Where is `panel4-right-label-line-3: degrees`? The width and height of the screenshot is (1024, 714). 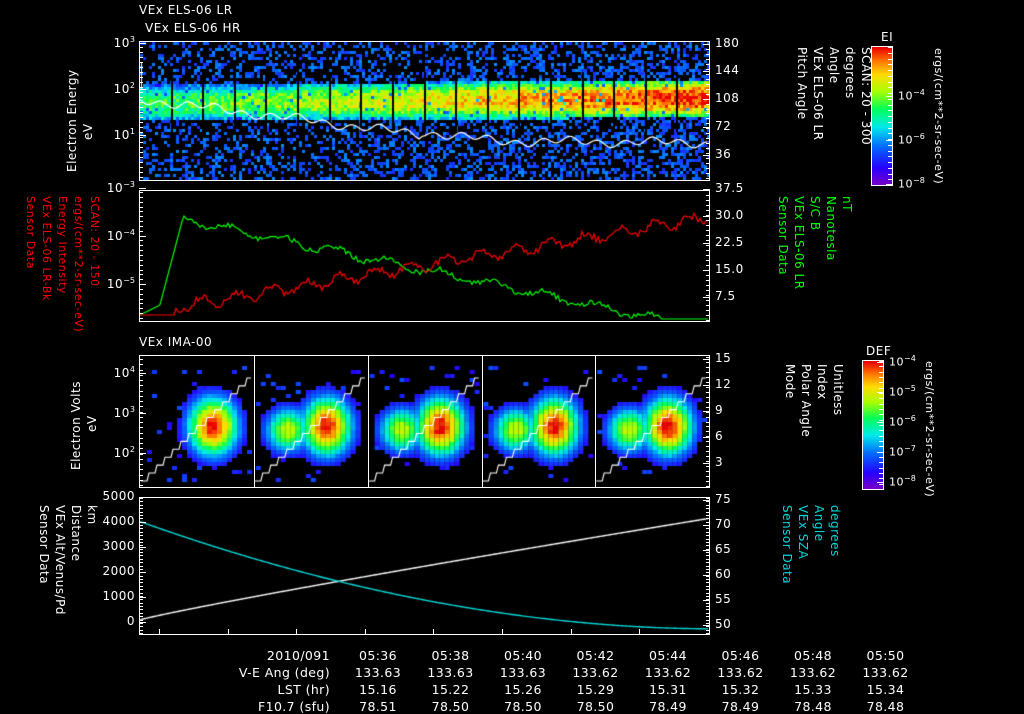
panel4-right-label-line-3: degrees is located at coordinates (835, 531).